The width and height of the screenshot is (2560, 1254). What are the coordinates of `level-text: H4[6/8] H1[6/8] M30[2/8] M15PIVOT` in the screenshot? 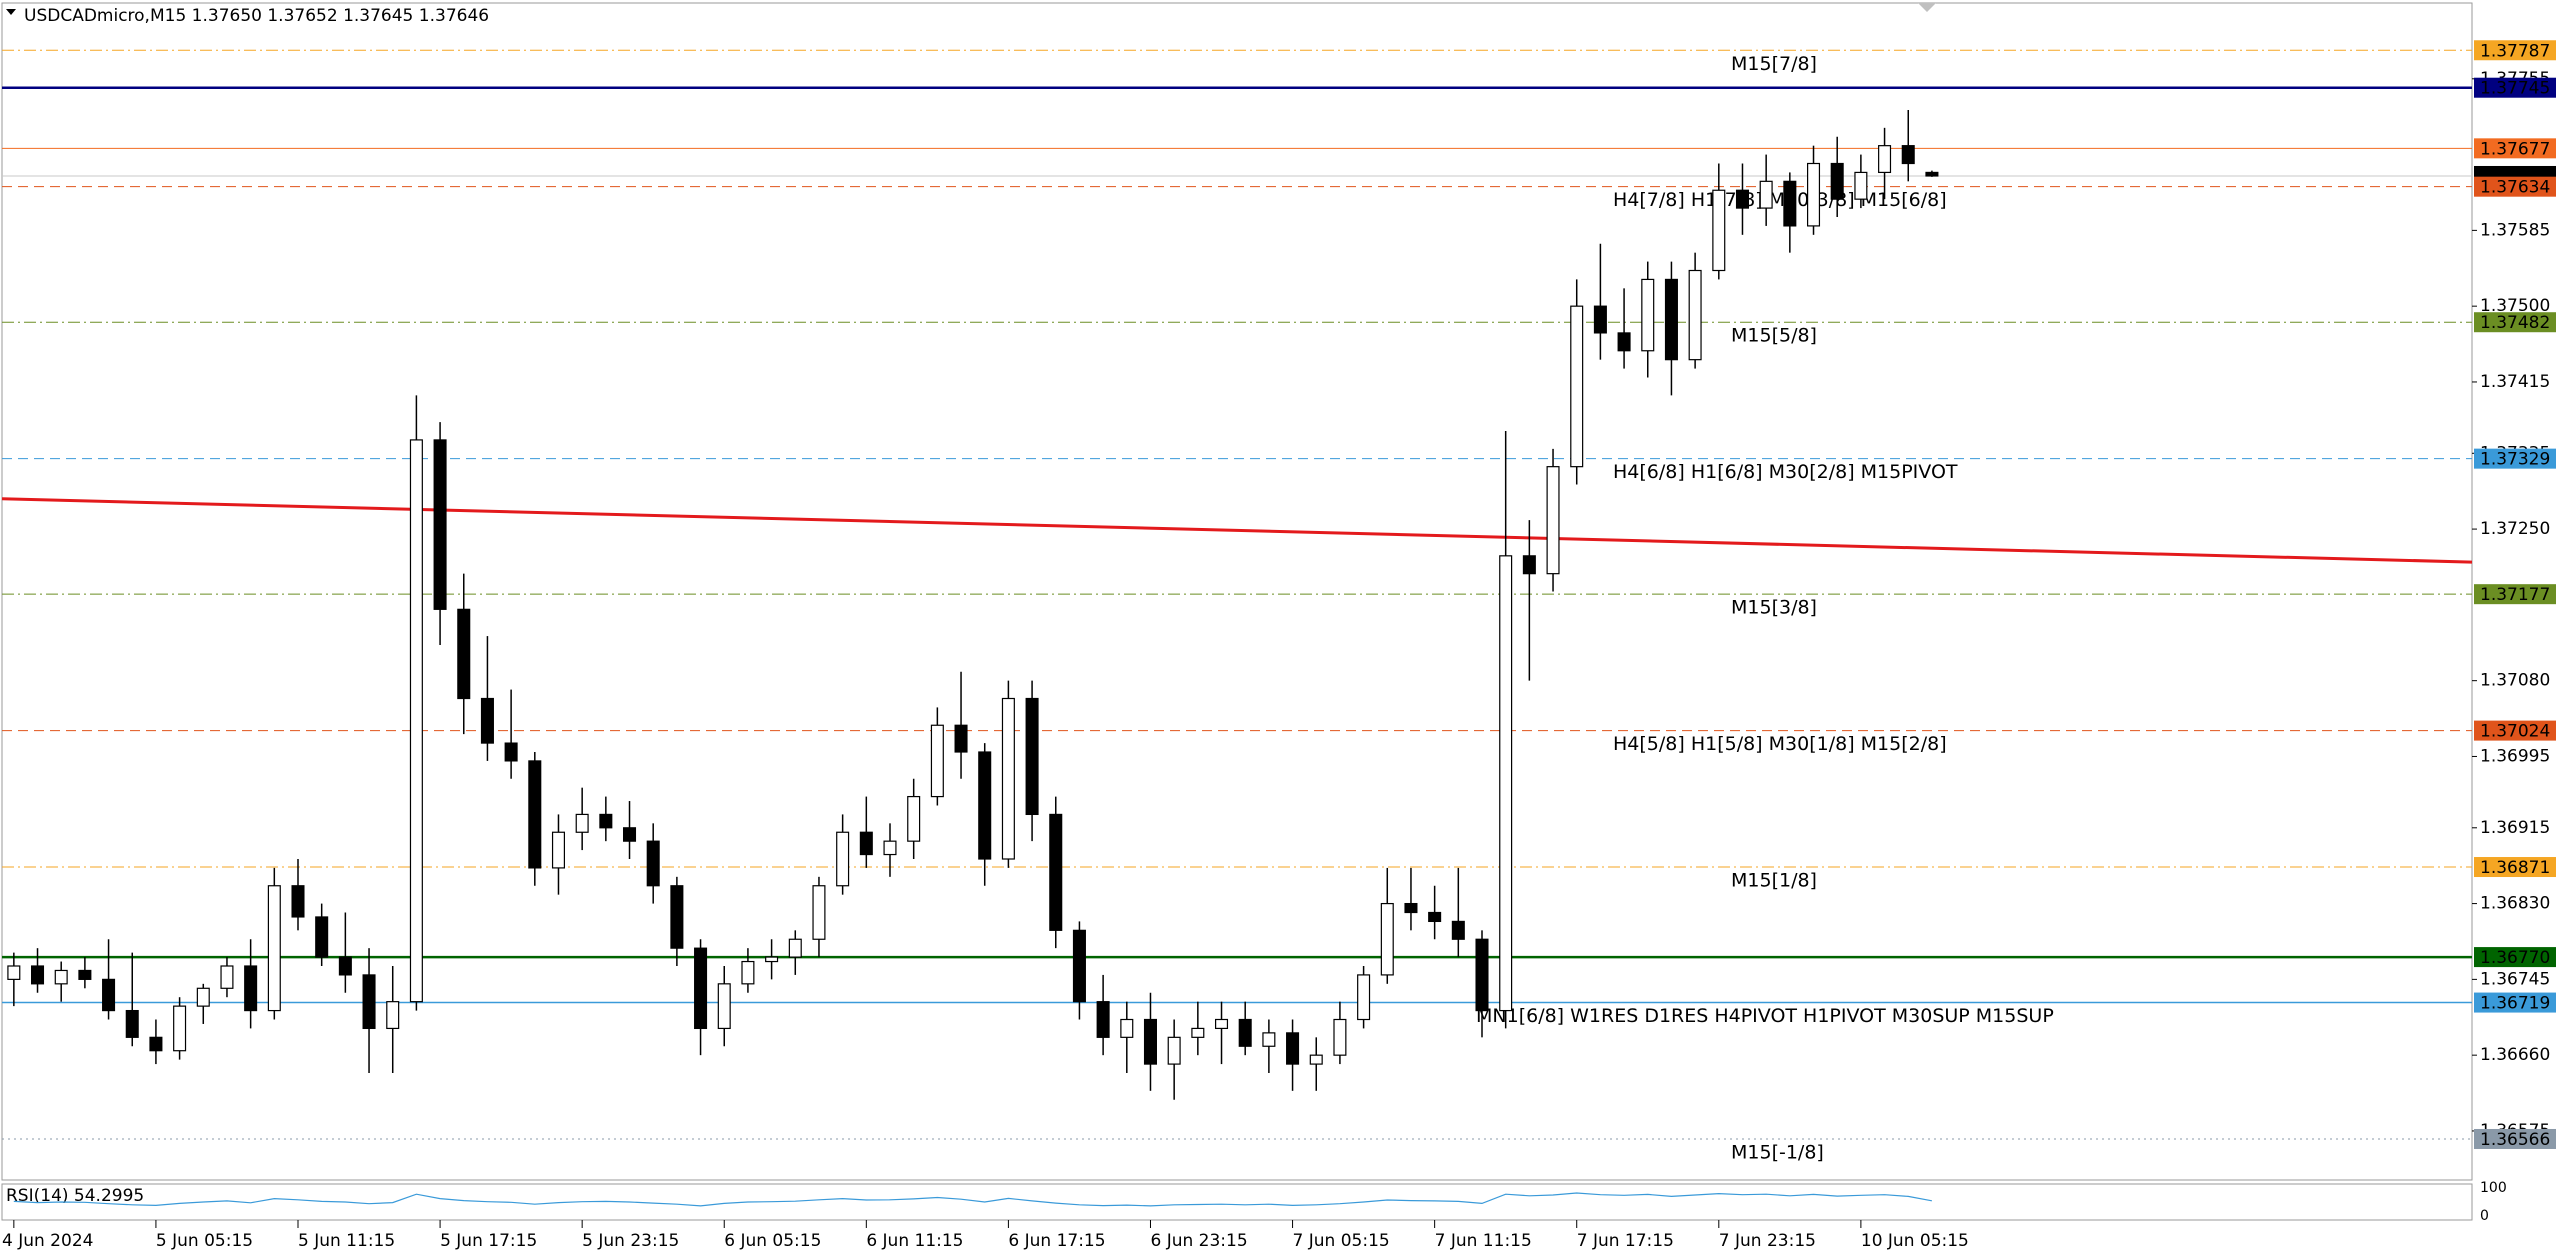 It's located at (1785, 472).